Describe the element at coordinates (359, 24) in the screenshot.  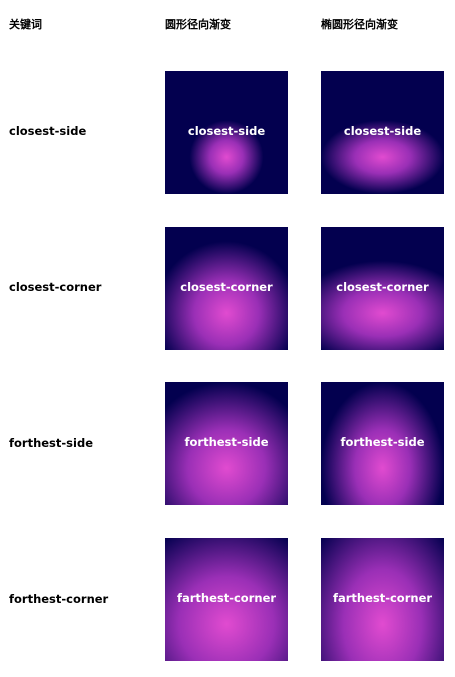
I see `header-ellipse-gradient: 椭圆形径向渐变` at that location.